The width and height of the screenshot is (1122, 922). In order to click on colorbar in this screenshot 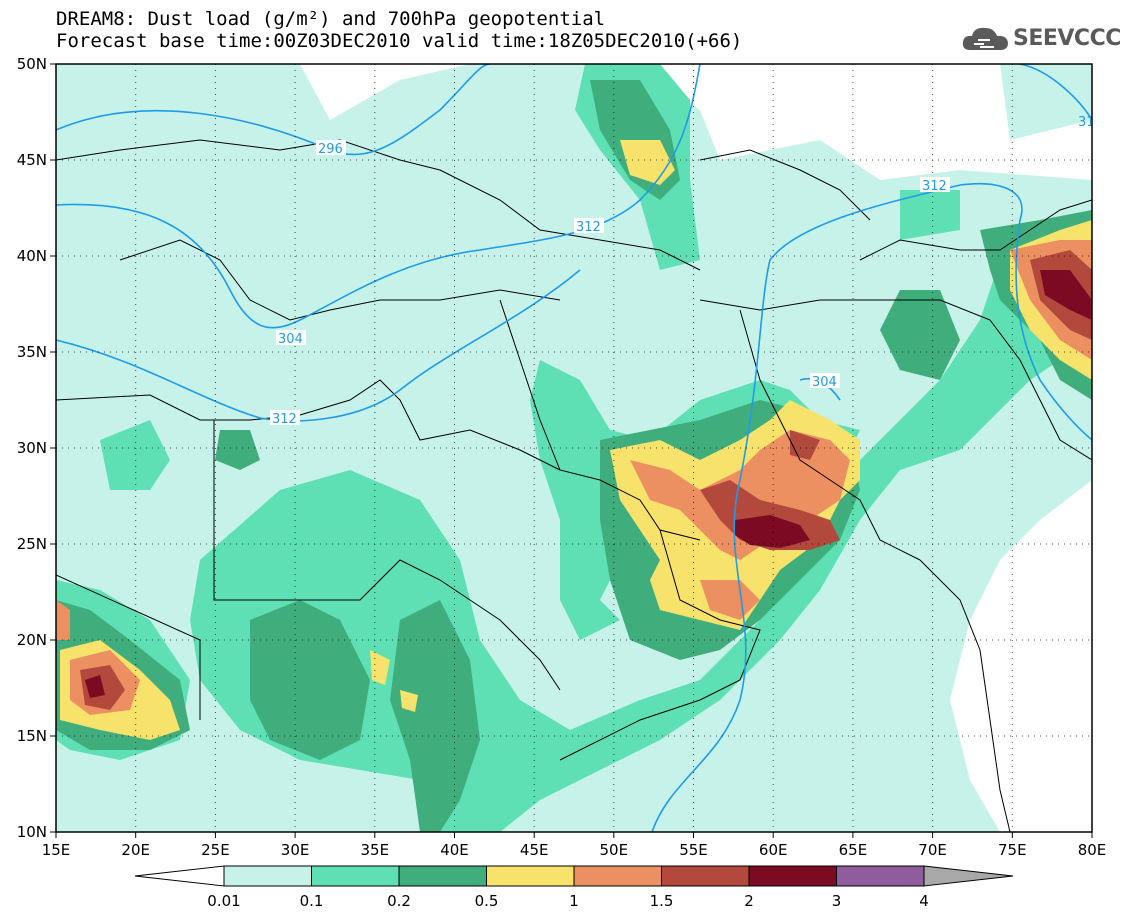, I will do `click(574, 876)`.